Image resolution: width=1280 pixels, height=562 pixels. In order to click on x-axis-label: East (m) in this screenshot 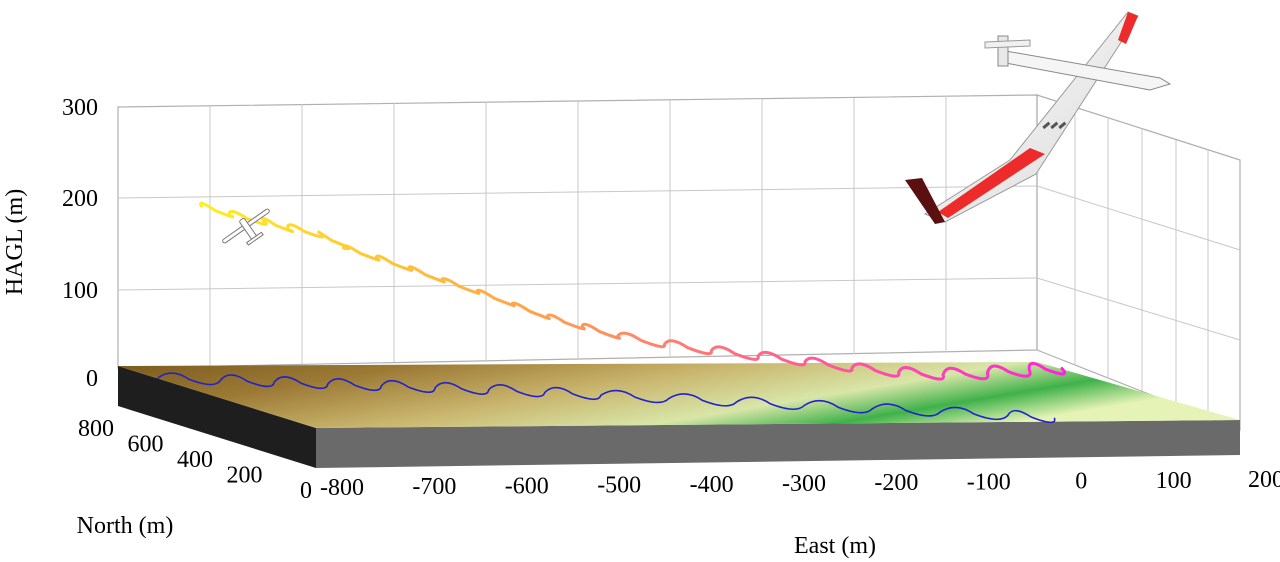, I will do `click(835, 546)`.